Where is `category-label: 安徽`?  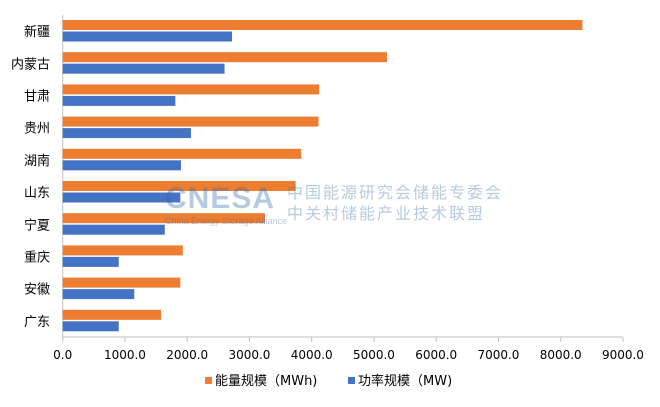 category-label: 安徽 is located at coordinates (37, 290).